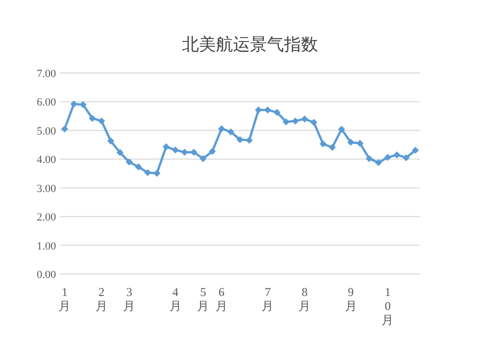  Describe the element at coordinates (222, 299) in the screenshot. I see `x-tick-label: 6月` at that location.